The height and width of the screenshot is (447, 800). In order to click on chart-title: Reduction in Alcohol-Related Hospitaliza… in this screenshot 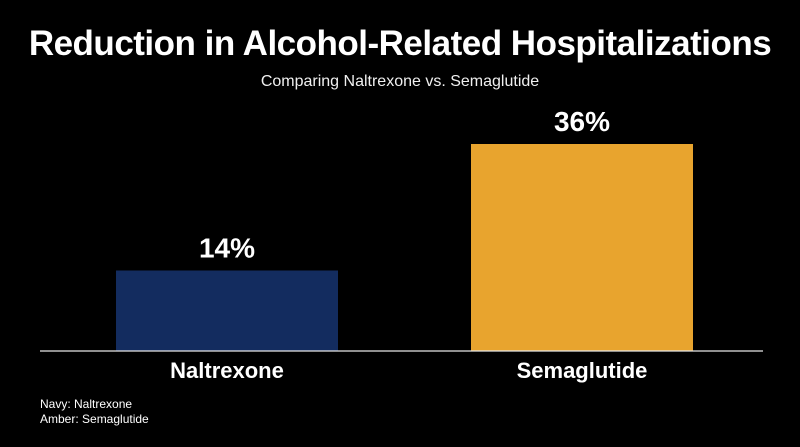, I will do `click(400, 43)`.